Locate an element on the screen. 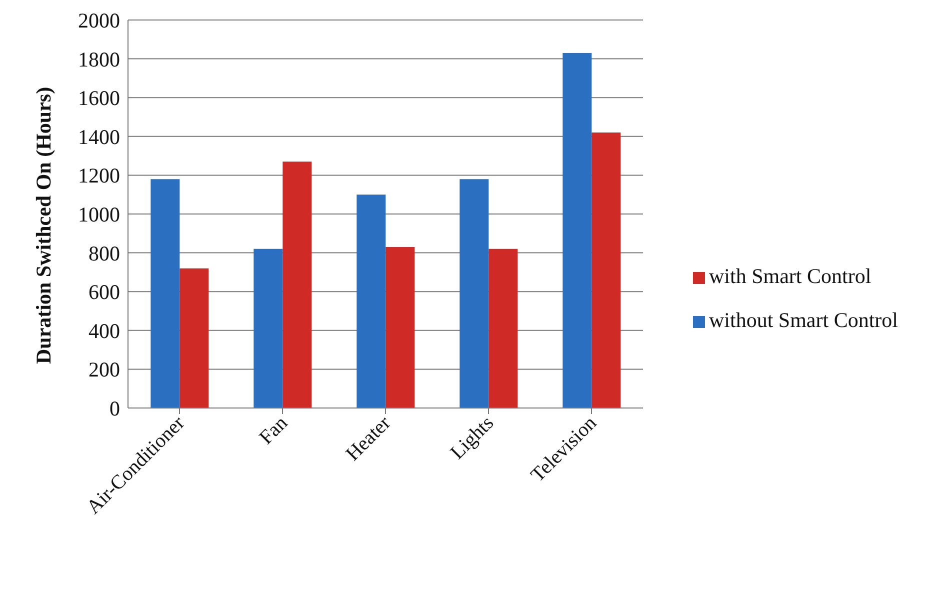 The image size is (928, 595). y-tick-label: 0 is located at coordinates (115, 408).